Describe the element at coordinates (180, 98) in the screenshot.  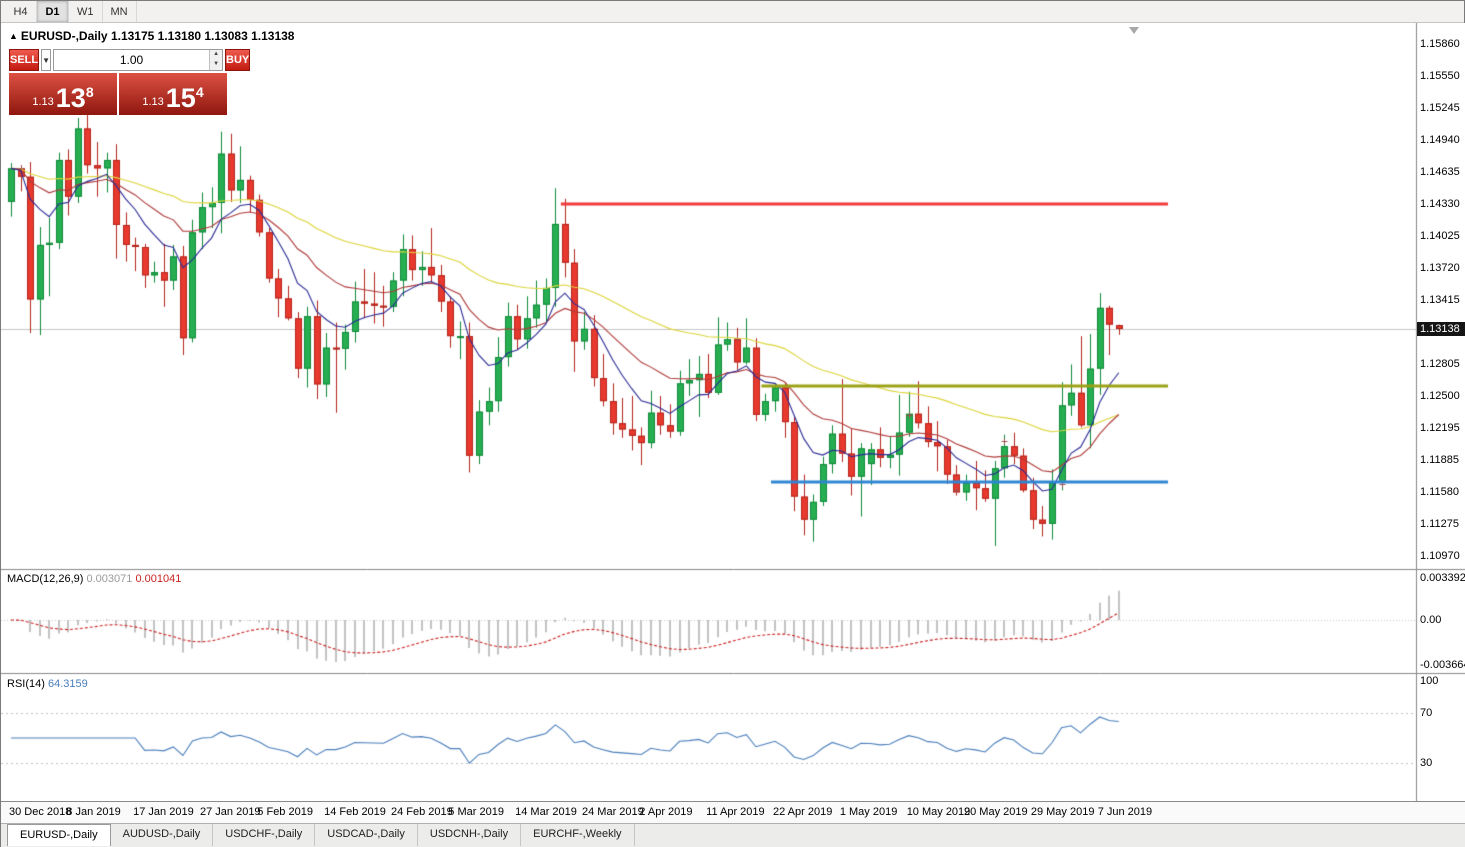
I see `buy-price-big: 15` at that location.